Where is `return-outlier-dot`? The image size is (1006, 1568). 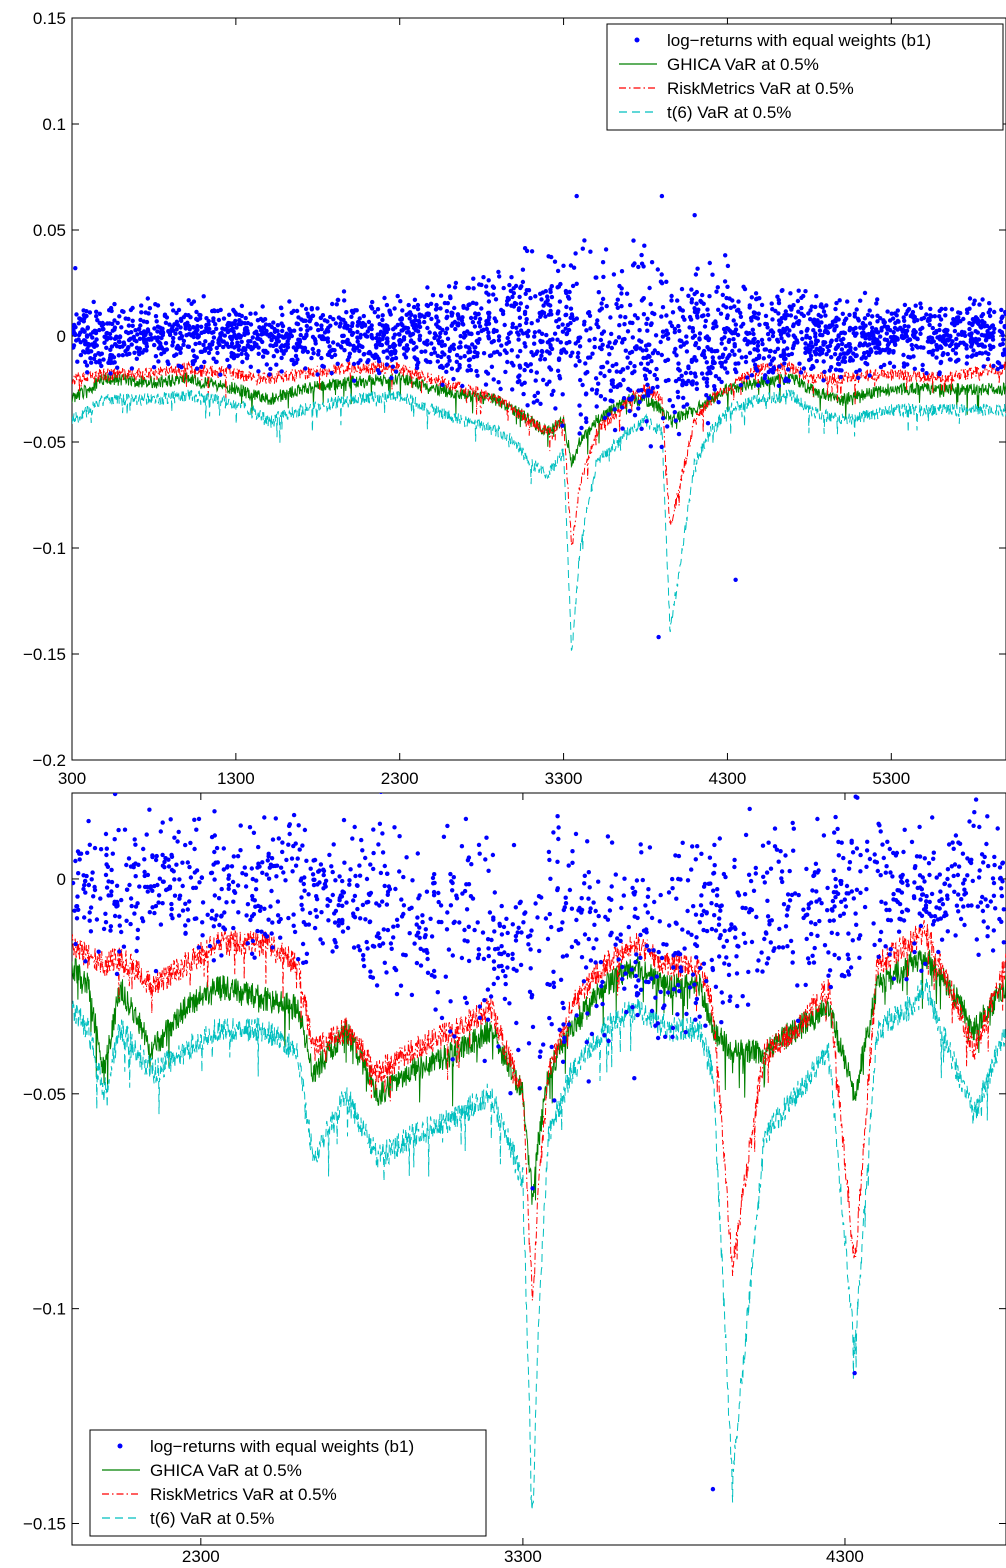
return-outlier-dot is located at coordinates (658, 637).